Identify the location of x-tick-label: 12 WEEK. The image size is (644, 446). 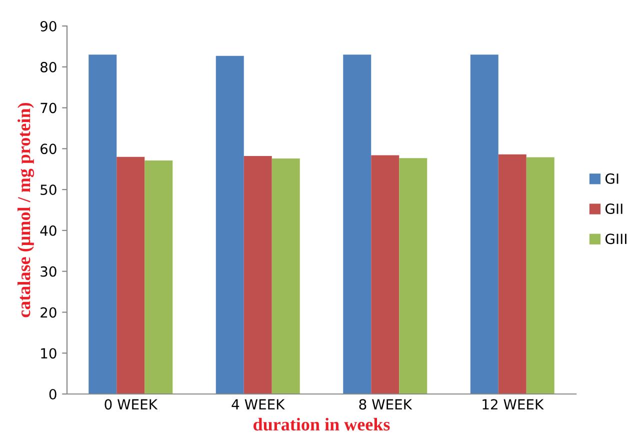
(513, 404).